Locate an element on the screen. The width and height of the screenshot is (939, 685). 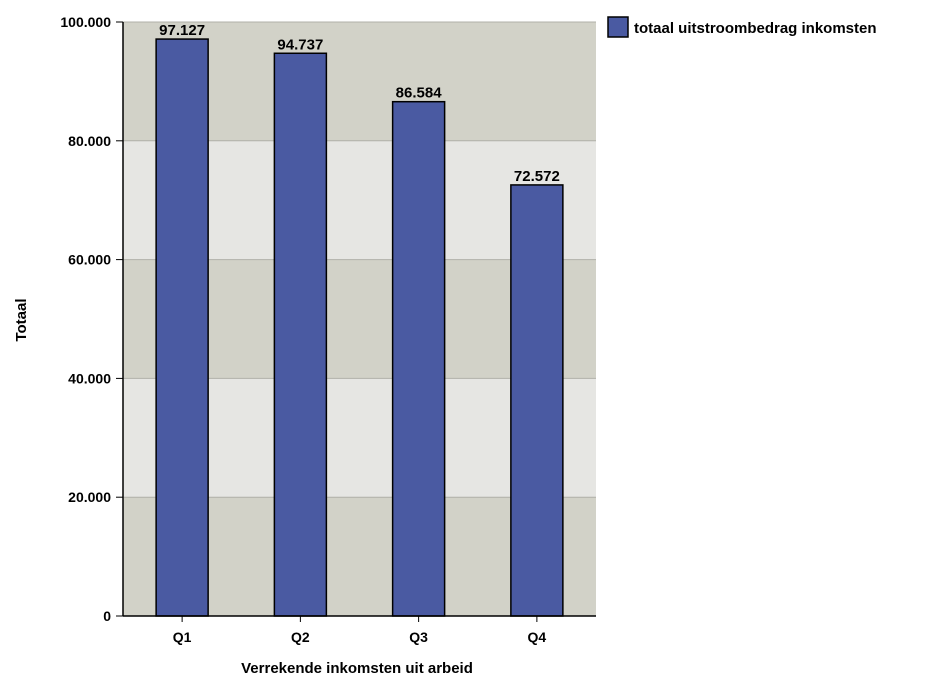
x-axis-ticks: Q1 Q2 Q3 Q4 is located at coordinates (360, 630).